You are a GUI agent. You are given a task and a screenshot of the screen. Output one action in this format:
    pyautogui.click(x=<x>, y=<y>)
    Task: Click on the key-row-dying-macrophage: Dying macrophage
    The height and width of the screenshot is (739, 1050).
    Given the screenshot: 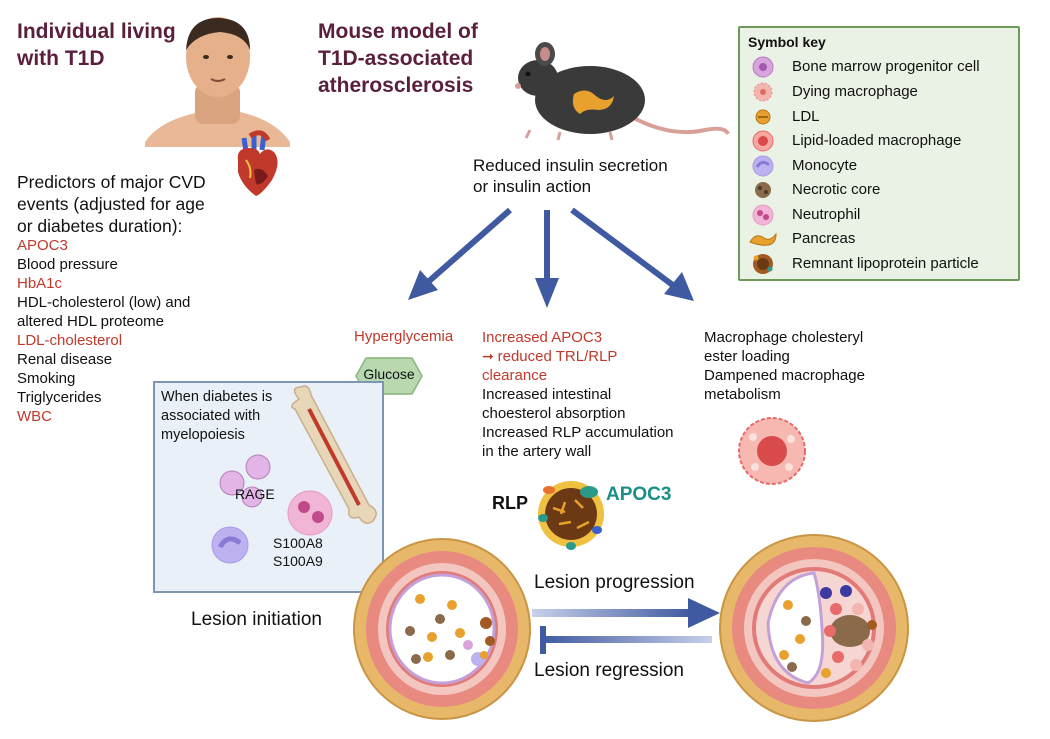 What is the action you would take?
    pyautogui.click(x=883, y=92)
    